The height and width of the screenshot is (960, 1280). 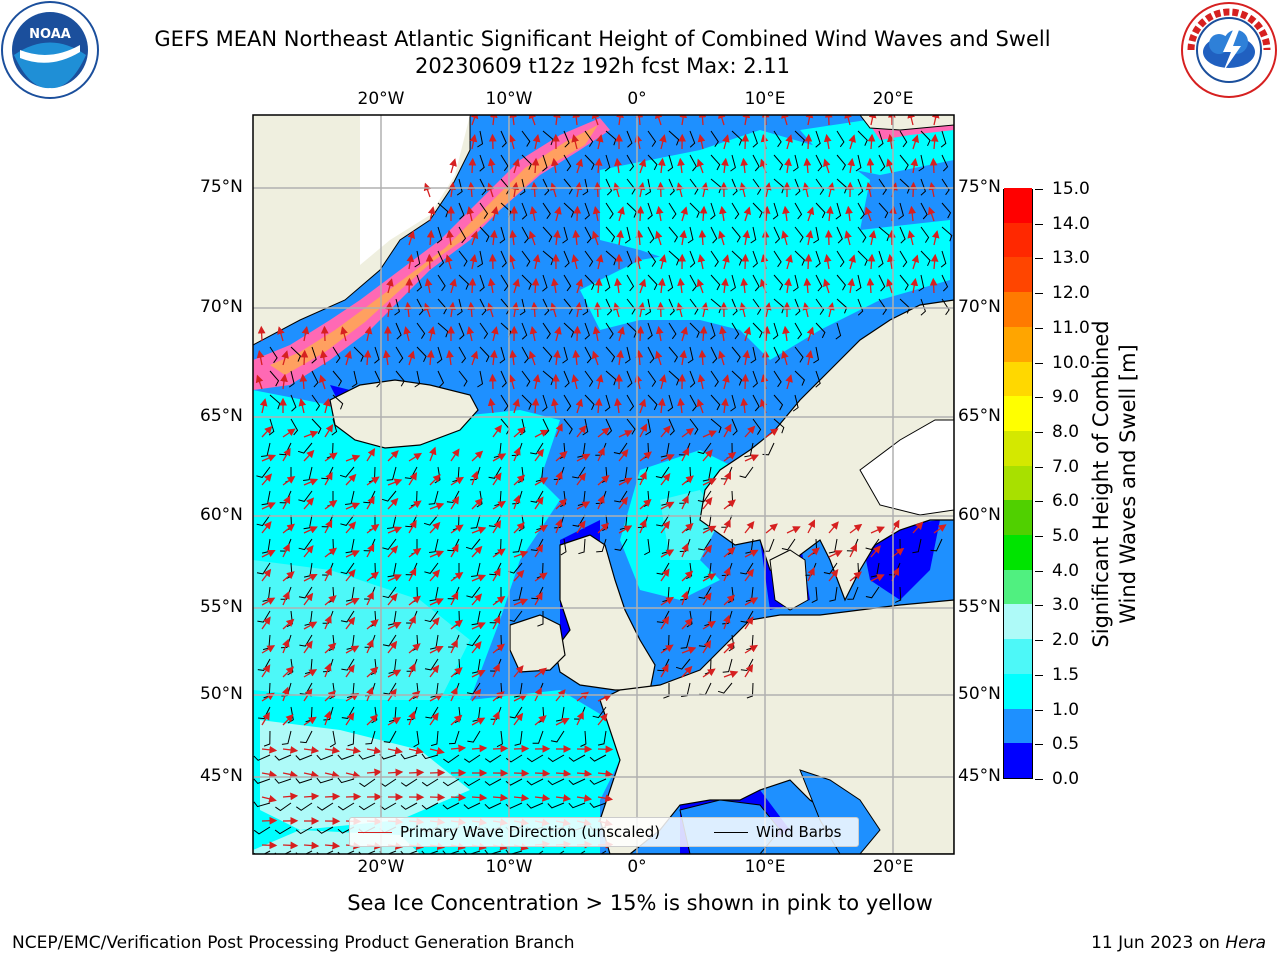 What do you see at coordinates (221, 607) in the screenshot?
I see `lat-label-left-55n: 55°N` at bounding box center [221, 607].